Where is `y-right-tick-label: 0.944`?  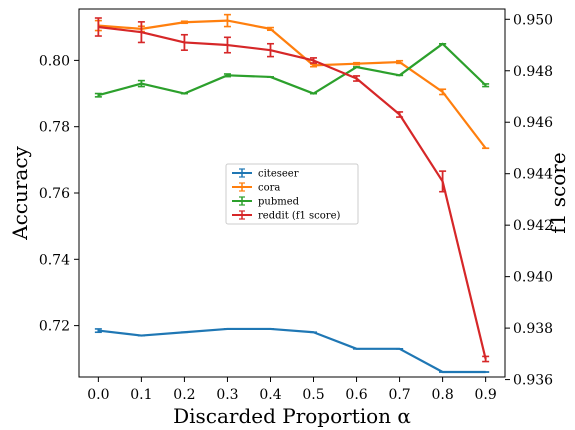
y-right-tick-label: 0.944 is located at coordinates (533, 175).